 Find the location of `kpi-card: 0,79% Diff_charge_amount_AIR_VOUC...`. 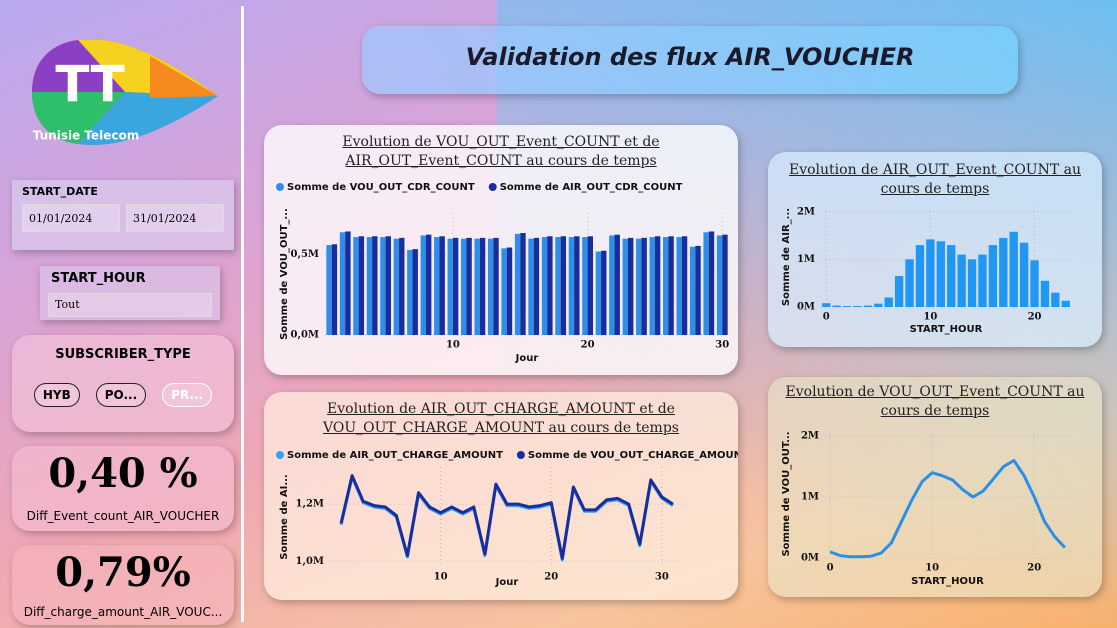

kpi-card: 0,79% Diff_charge_amount_AIR_VOUC... is located at coordinates (123, 585).